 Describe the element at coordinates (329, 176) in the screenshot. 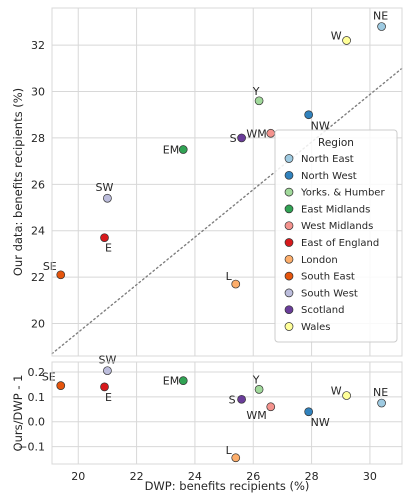

I see `legend-entry: North West` at that location.